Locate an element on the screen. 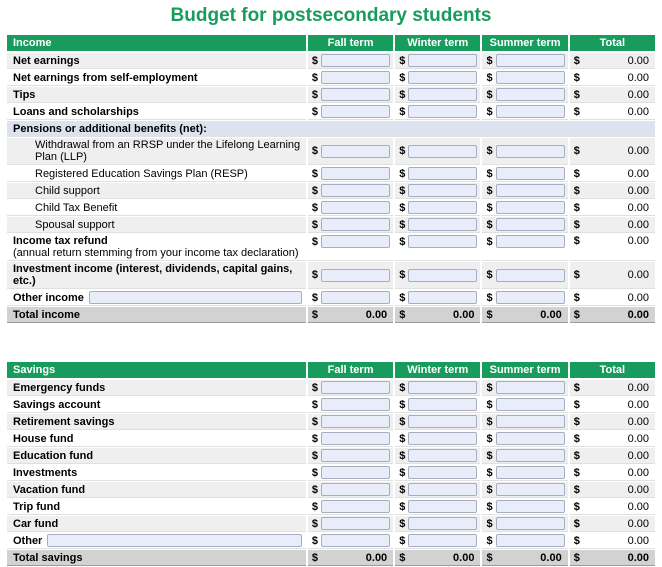  column-header-total: Total is located at coordinates (612, 370).